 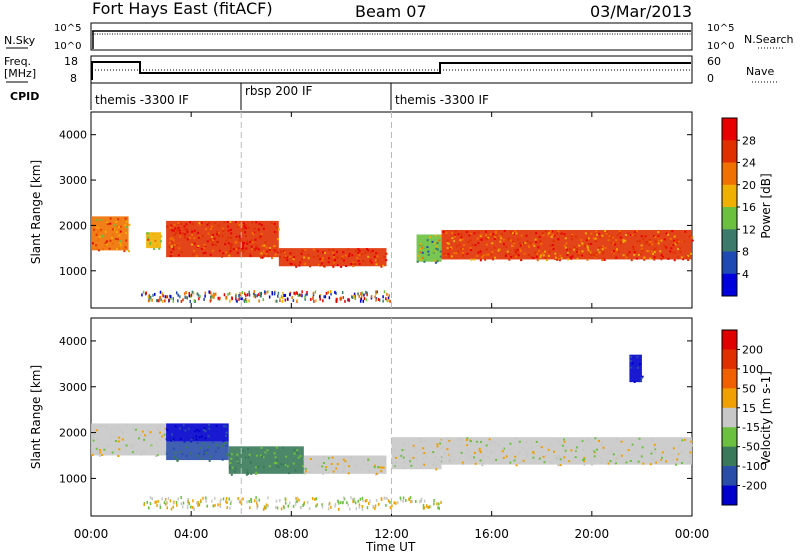 I want to click on power-band, so click(x=222, y=239).